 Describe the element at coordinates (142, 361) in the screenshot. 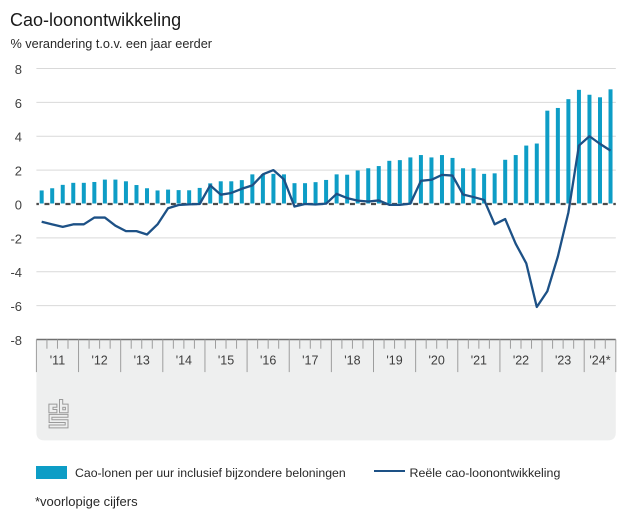

I see `svg-text: '13` at that location.